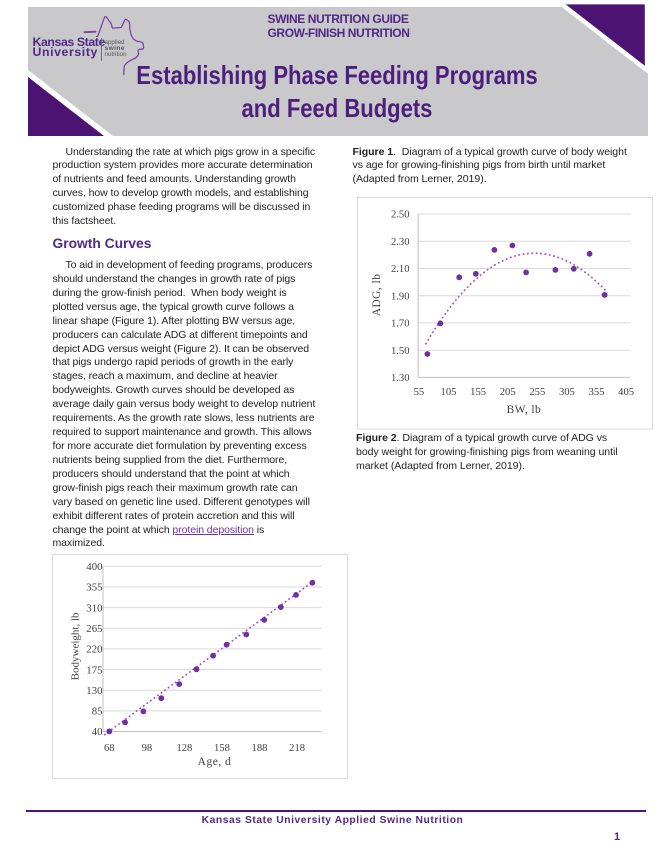 Image resolution: width=665 pixels, height=862 pixels. Describe the element at coordinates (626, 392) in the screenshot. I see `svg-text: 405` at that location.